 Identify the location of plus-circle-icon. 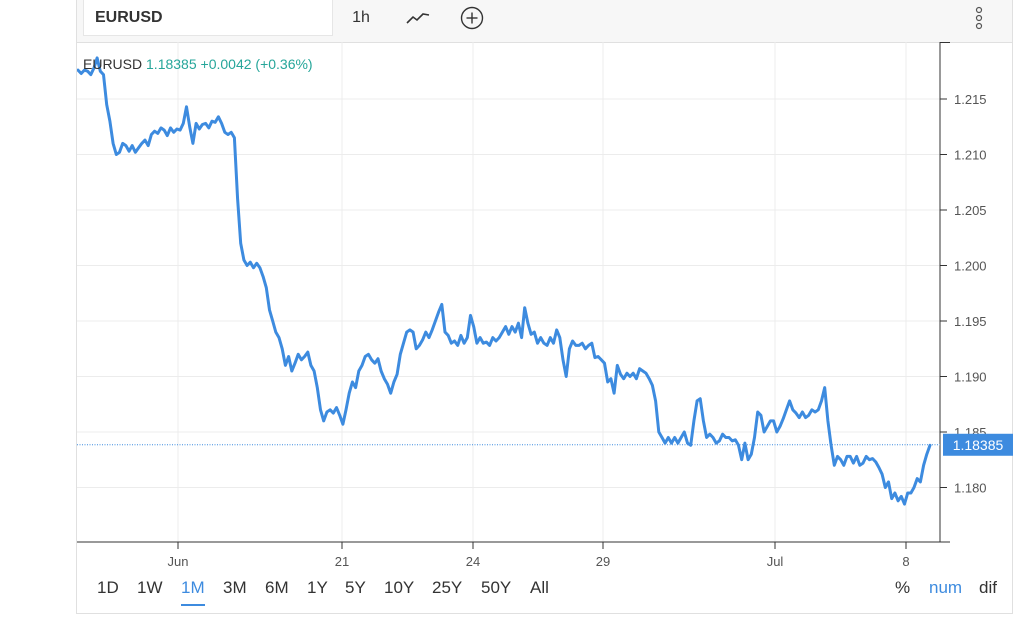
(472, 18).